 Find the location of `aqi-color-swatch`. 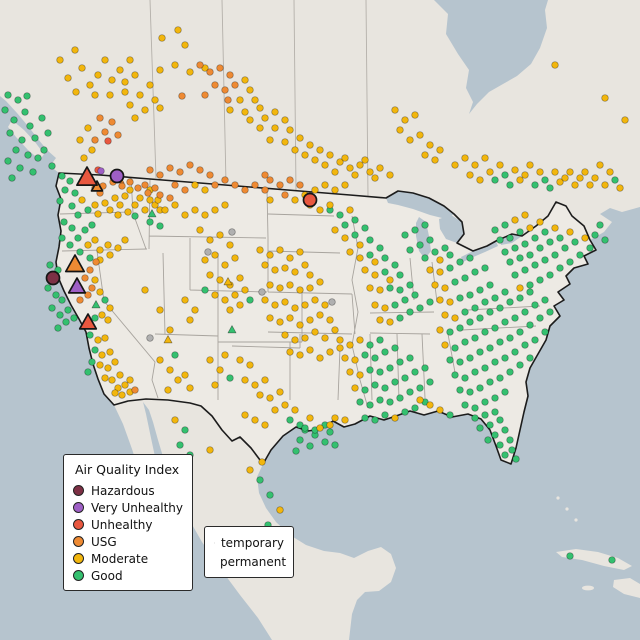

aqi-color-swatch is located at coordinates (78, 524).